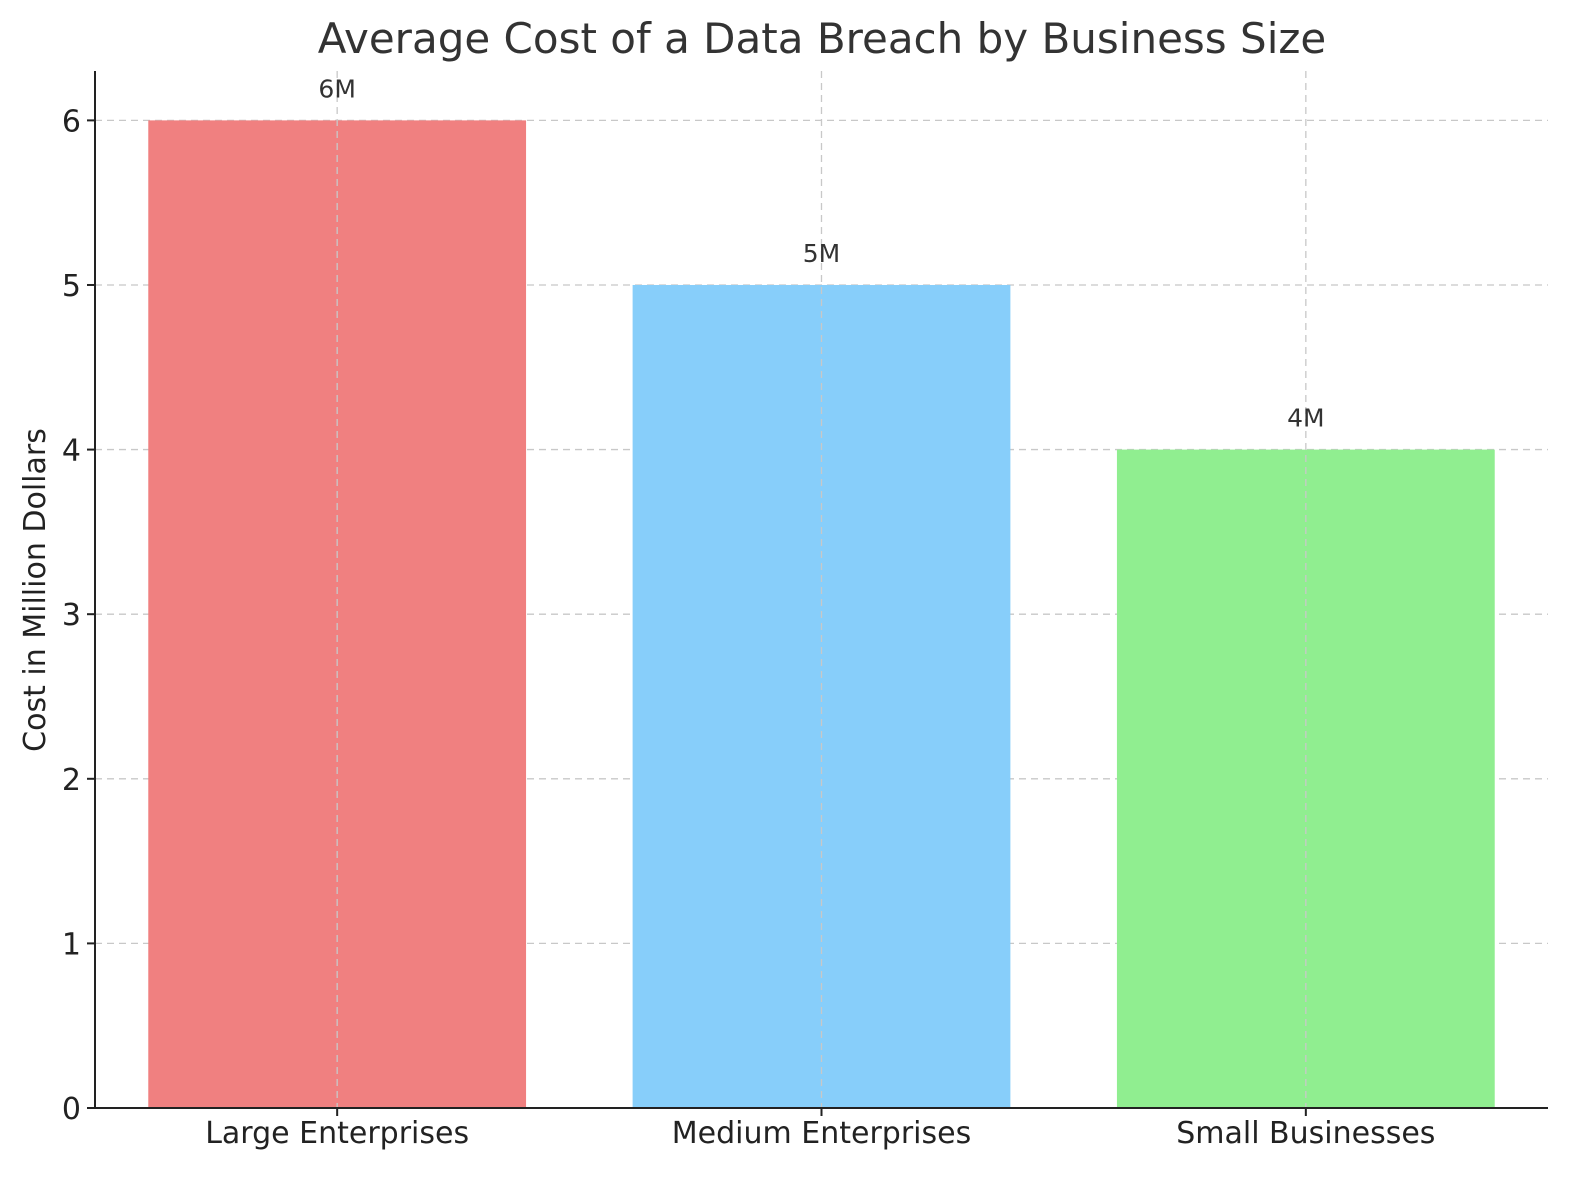 This screenshot has width=1580, height=1180. I want to click on data-label-1: 5M, so click(821, 253).